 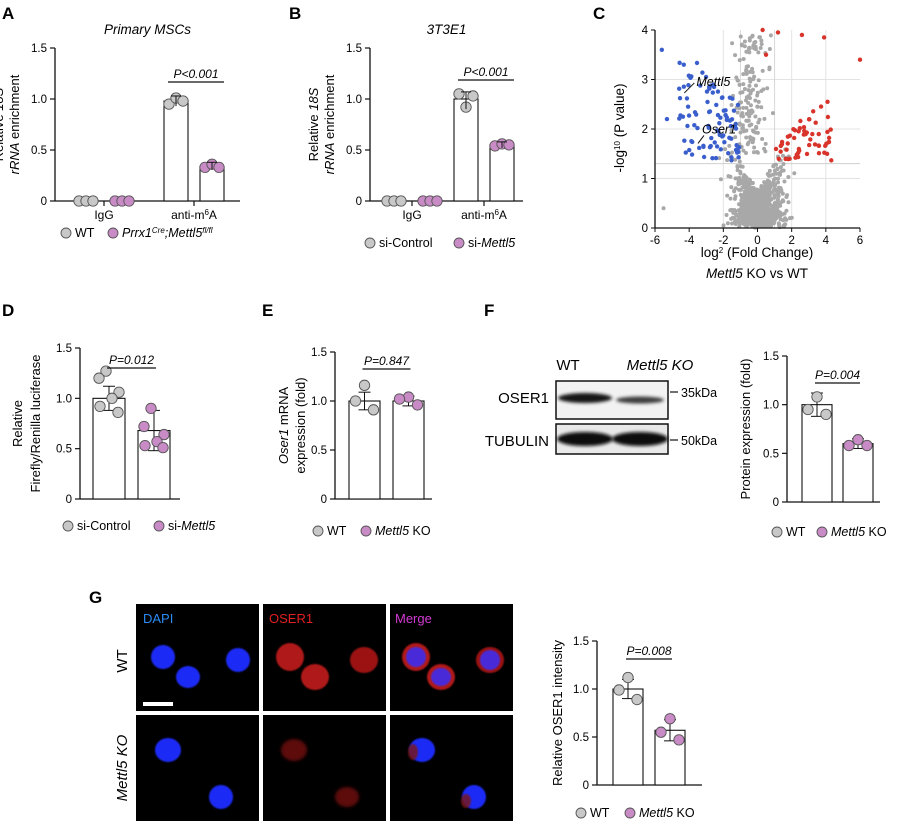 What do you see at coordinates (14, 124) in the screenshot?
I see `y-axis-label: rRNA enrichment` at bounding box center [14, 124].